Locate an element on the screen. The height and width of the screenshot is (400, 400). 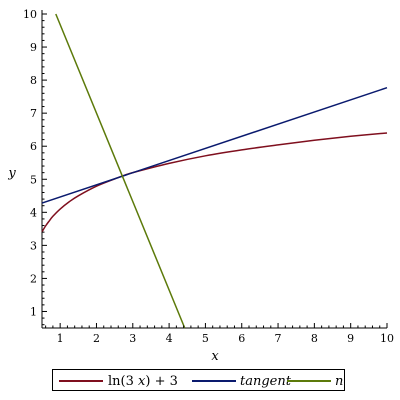
y-tick-label: 6 is located at coordinates (33, 146).